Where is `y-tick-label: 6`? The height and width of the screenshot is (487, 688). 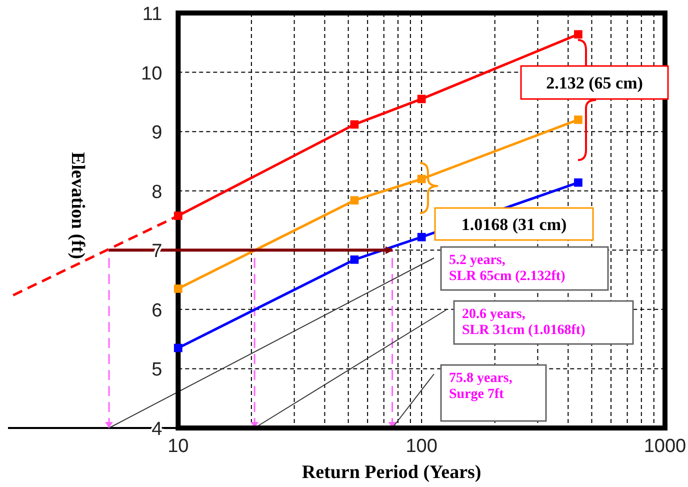 y-tick-label: 6 is located at coordinates (157, 311).